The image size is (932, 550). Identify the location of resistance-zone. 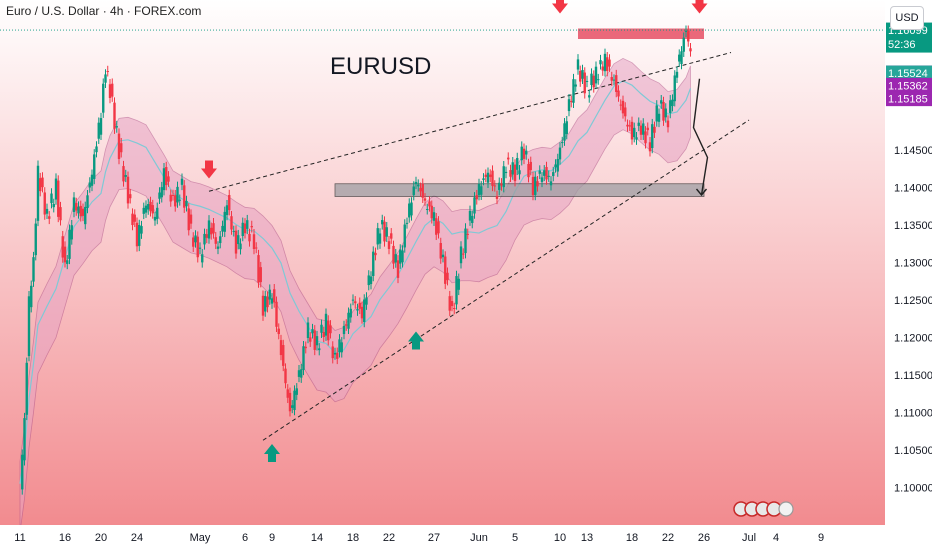
(641, 33).